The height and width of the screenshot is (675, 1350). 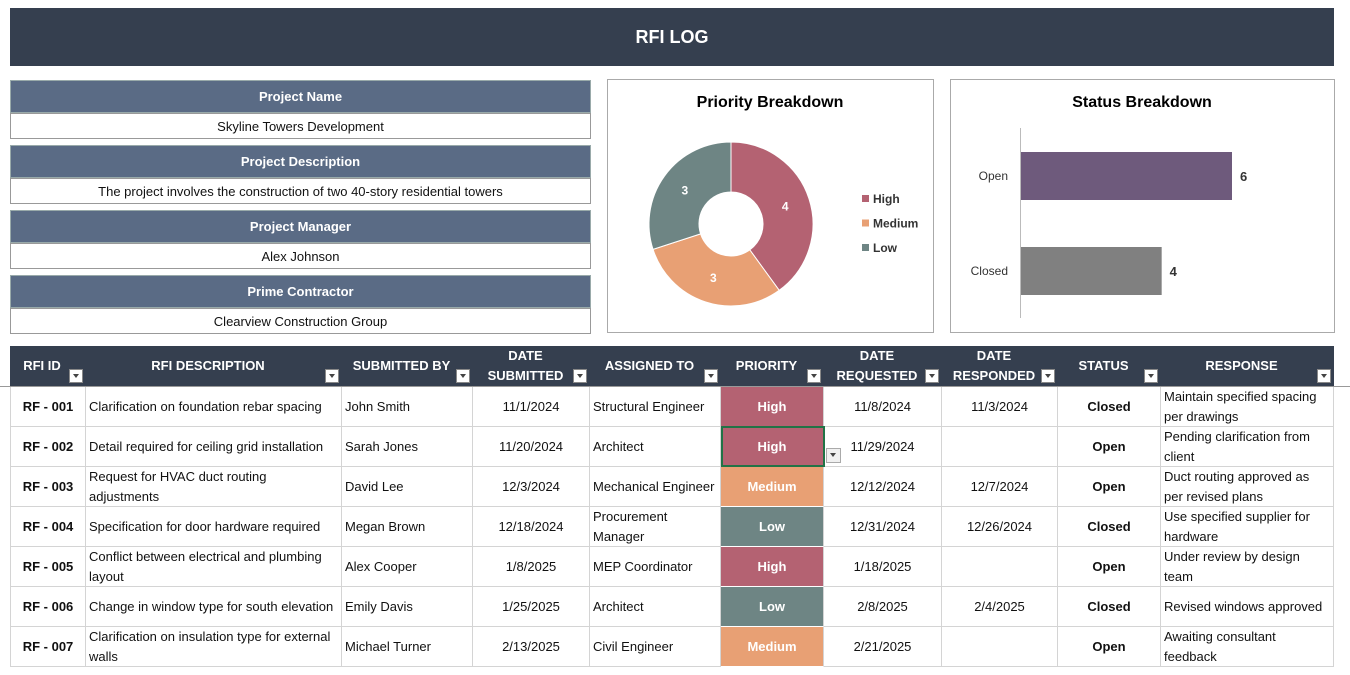 What do you see at coordinates (300, 161) in the screenshot?
I see `field-label: Project Description` at bounding box center [300, 161].